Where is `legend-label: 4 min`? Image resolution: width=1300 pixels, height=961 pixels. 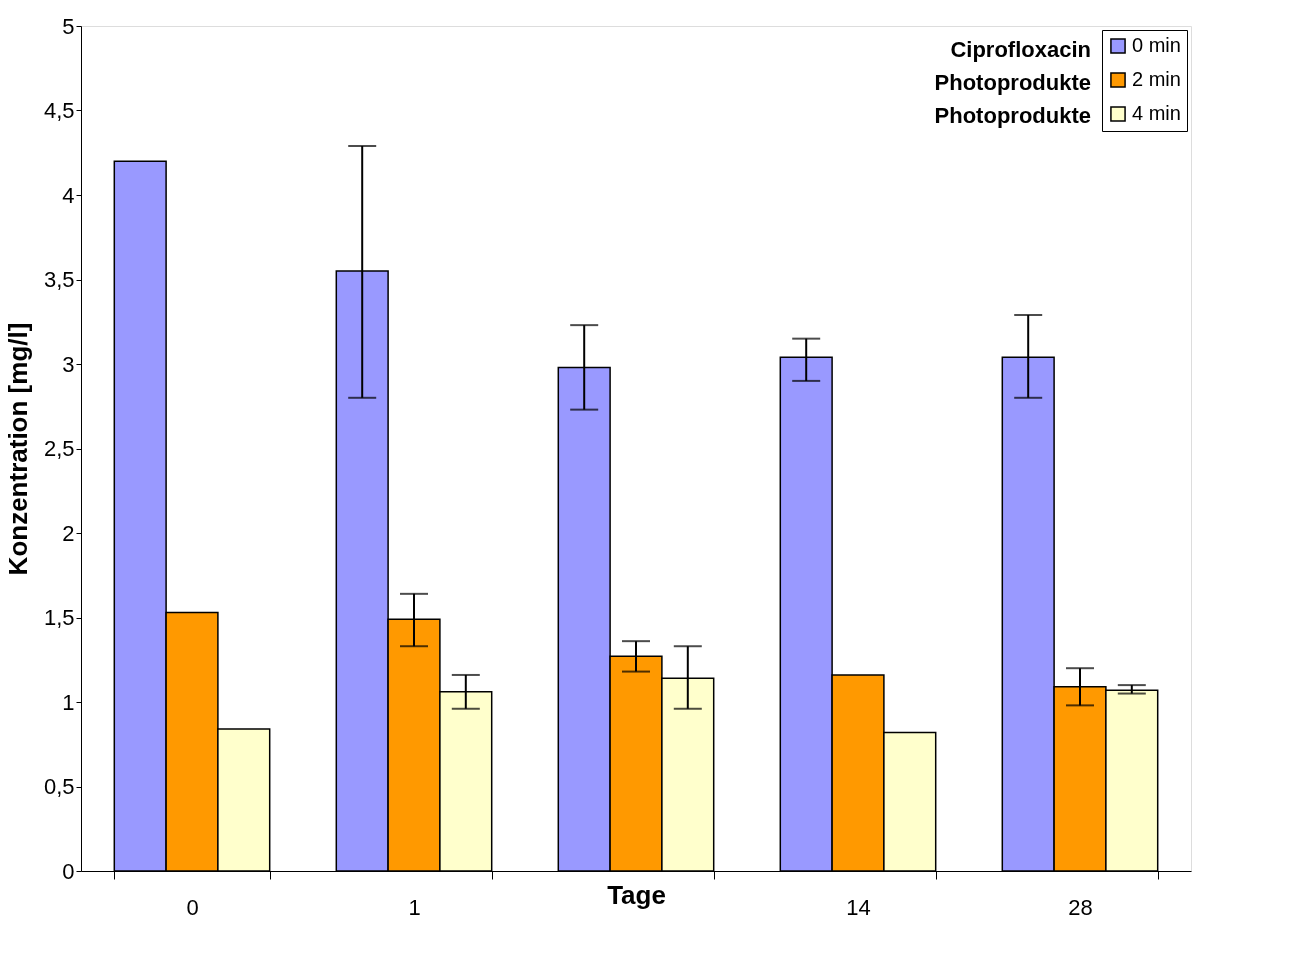 legend-label: 4 min is located at coordinates (1156, 113).